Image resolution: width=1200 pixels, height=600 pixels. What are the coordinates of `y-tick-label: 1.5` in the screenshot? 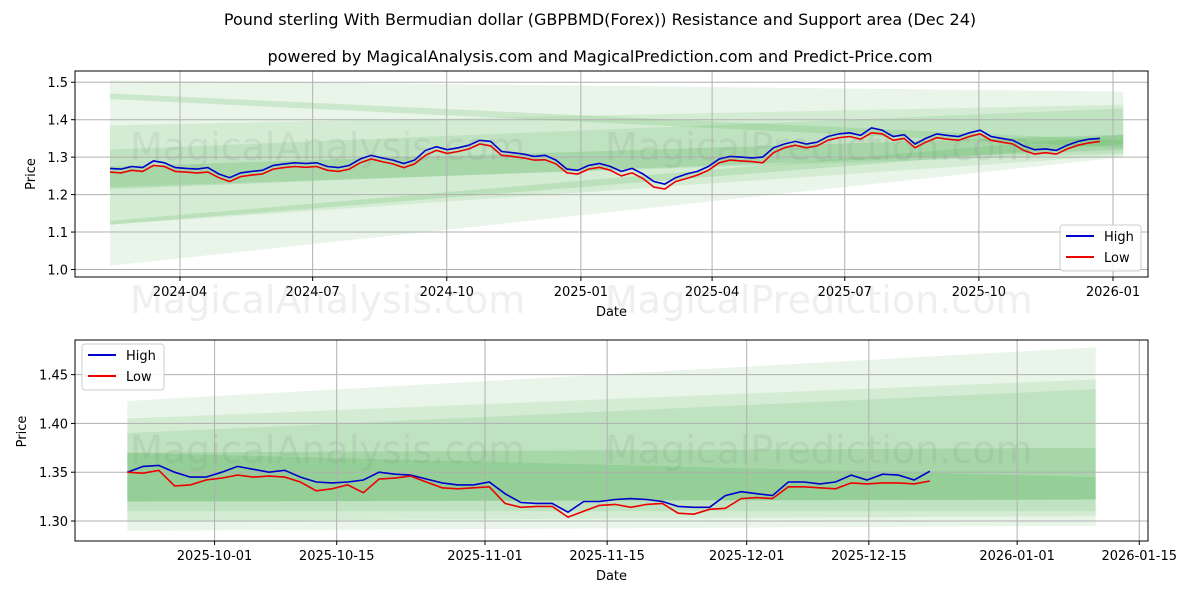 It's located at (57, 83).